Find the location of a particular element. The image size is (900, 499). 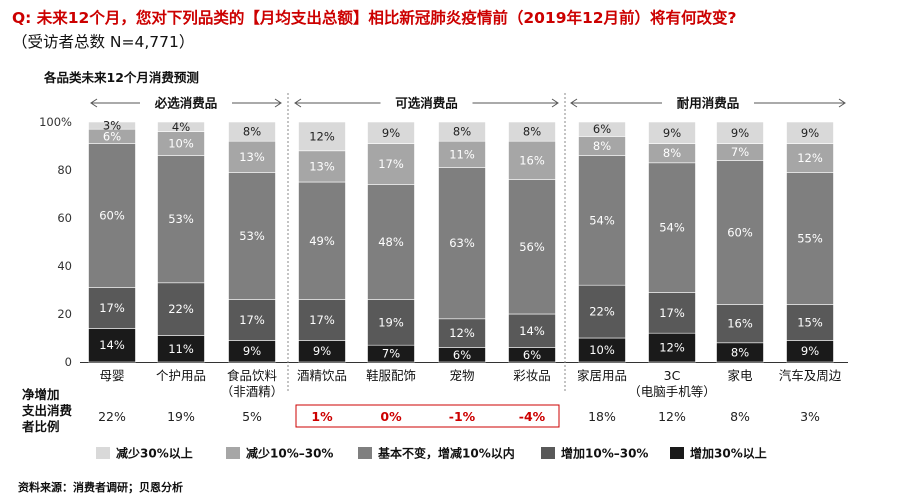

data-label: 60% is located at coordinates (112, 216).